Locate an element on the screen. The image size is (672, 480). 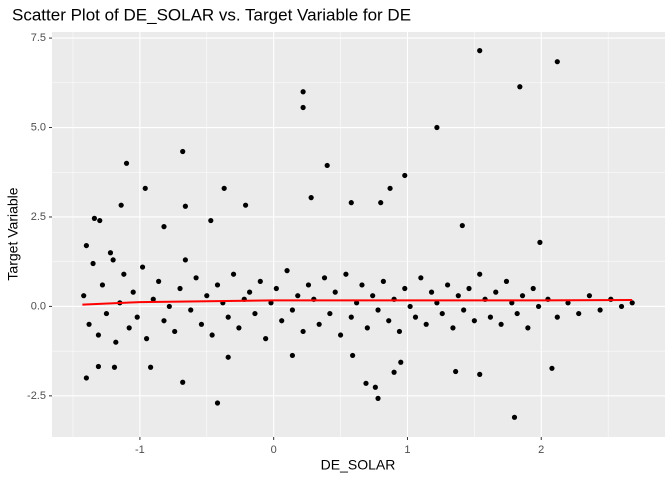
y-tick-label: 0.0 is located at coordinates (38, 306).